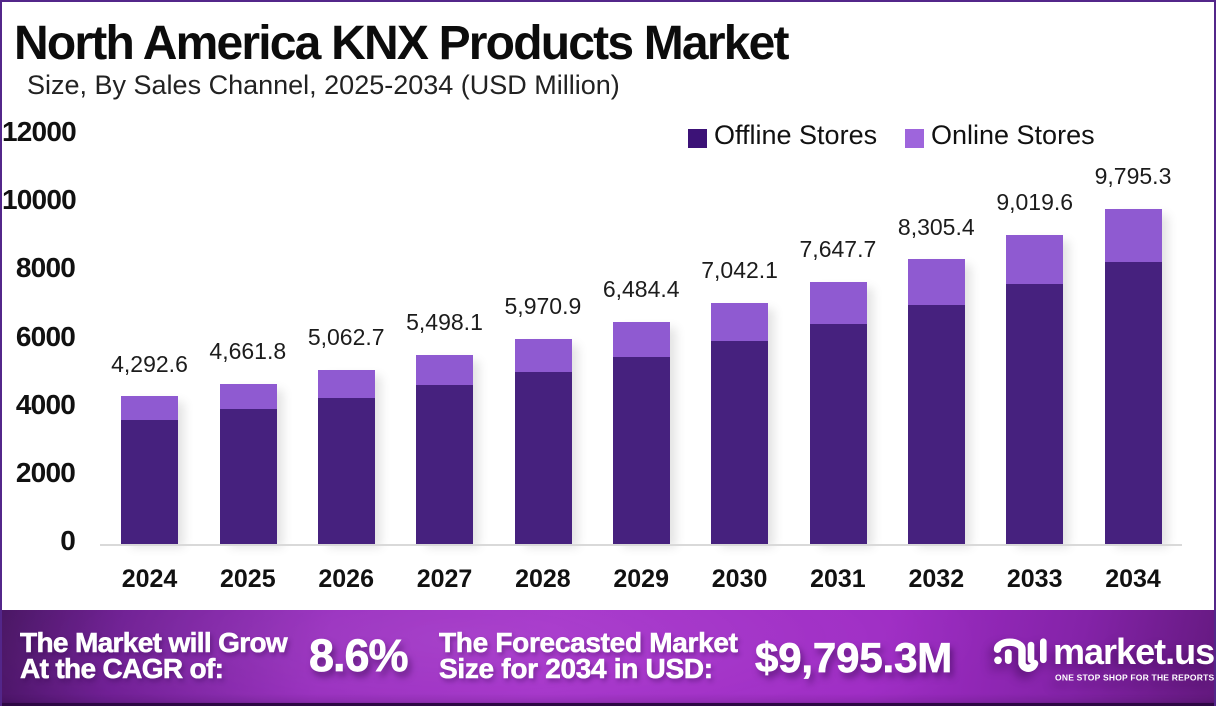 The height and width of the screenshot is (706, 1216). I want to click on svg-text: market.us, so click(1133, 652).